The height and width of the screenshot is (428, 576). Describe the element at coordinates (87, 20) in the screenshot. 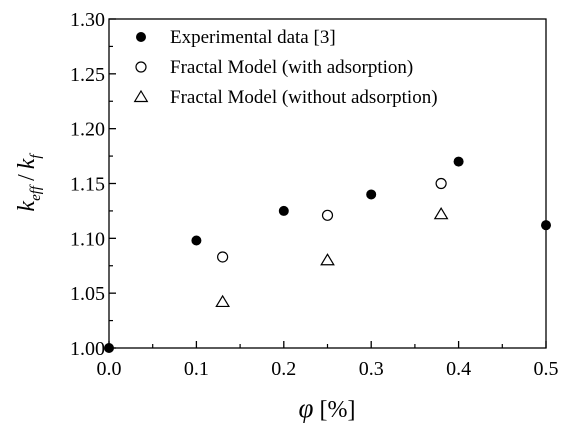

I see `y-tick-label: 1.30` at that location.